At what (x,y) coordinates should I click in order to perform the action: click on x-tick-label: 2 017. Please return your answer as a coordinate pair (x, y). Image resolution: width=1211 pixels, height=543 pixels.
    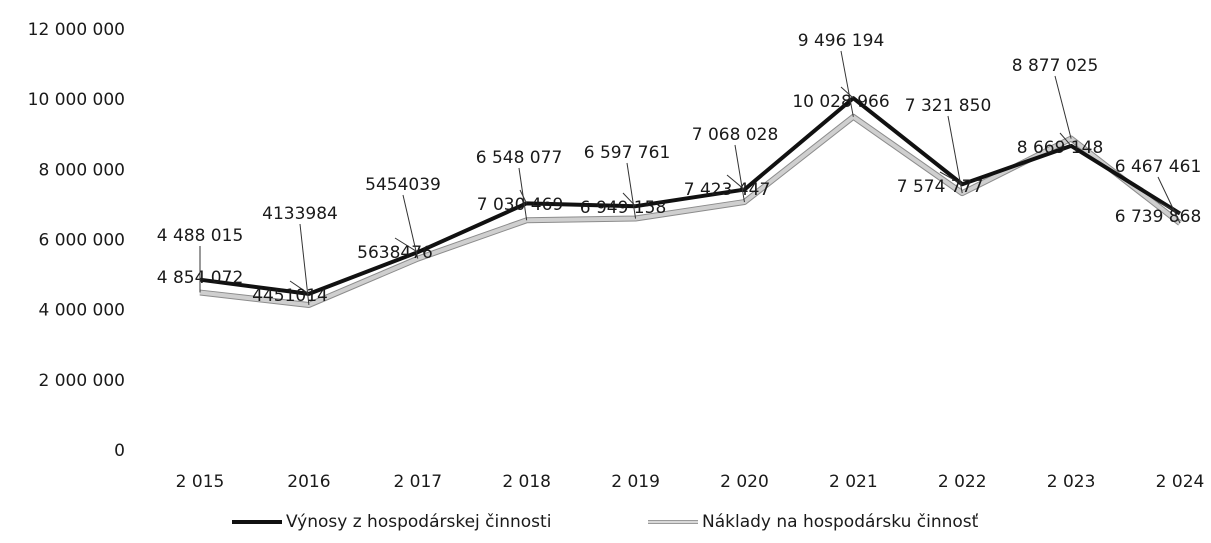
    Looking at the image, I should click on (417, 482).